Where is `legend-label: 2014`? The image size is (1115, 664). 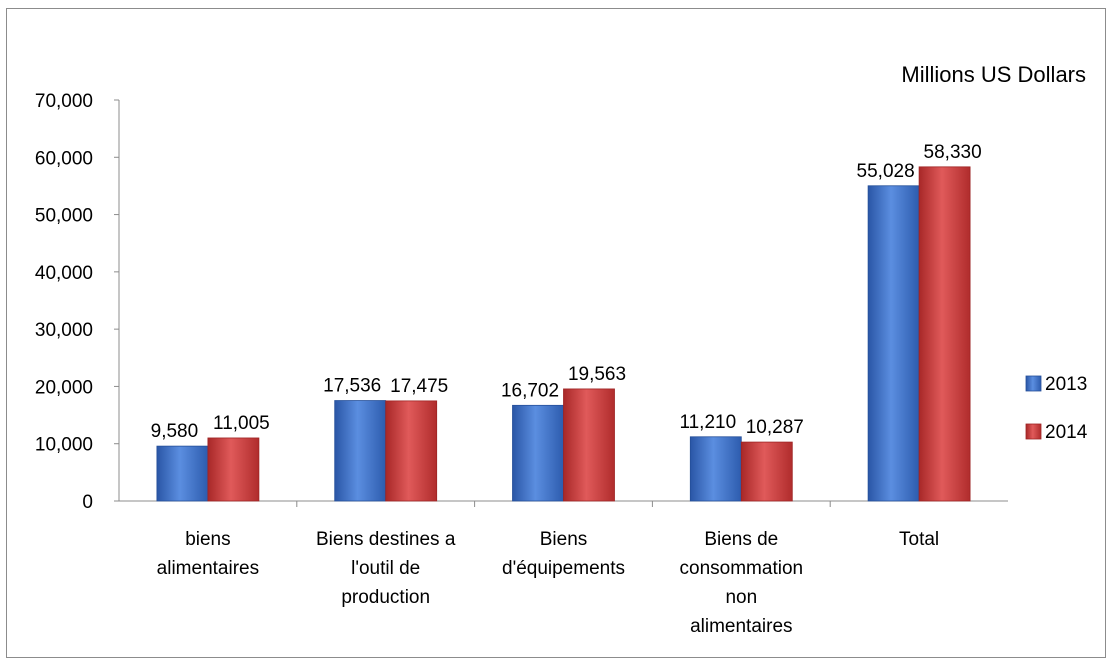 legend-label: 2014 is located at coordinates (1066, 432).